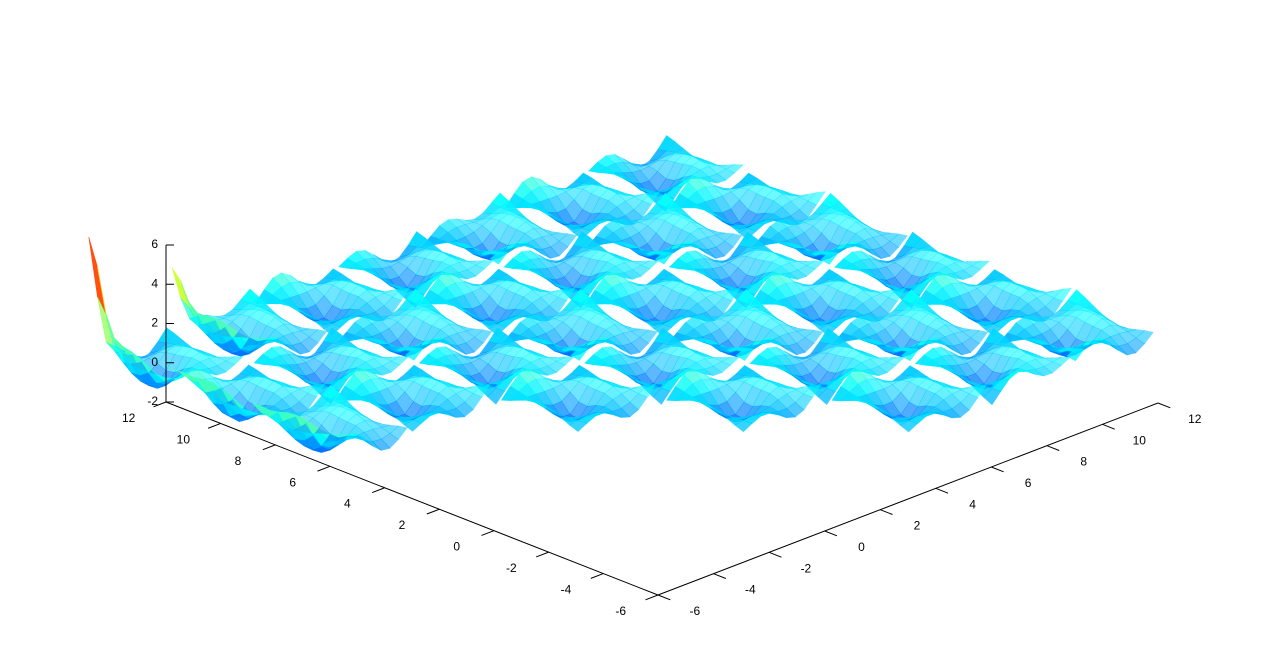 This screenshot has height=666, width=1280. I want to click on z-tick-label: 4, so click(154, 283).